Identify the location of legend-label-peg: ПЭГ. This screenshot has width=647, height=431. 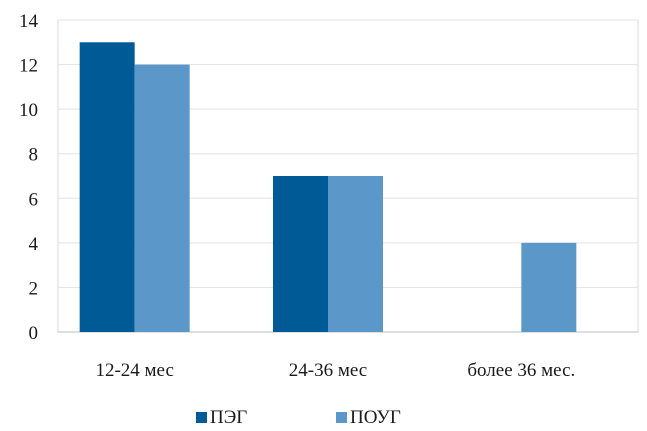
(228, 417).